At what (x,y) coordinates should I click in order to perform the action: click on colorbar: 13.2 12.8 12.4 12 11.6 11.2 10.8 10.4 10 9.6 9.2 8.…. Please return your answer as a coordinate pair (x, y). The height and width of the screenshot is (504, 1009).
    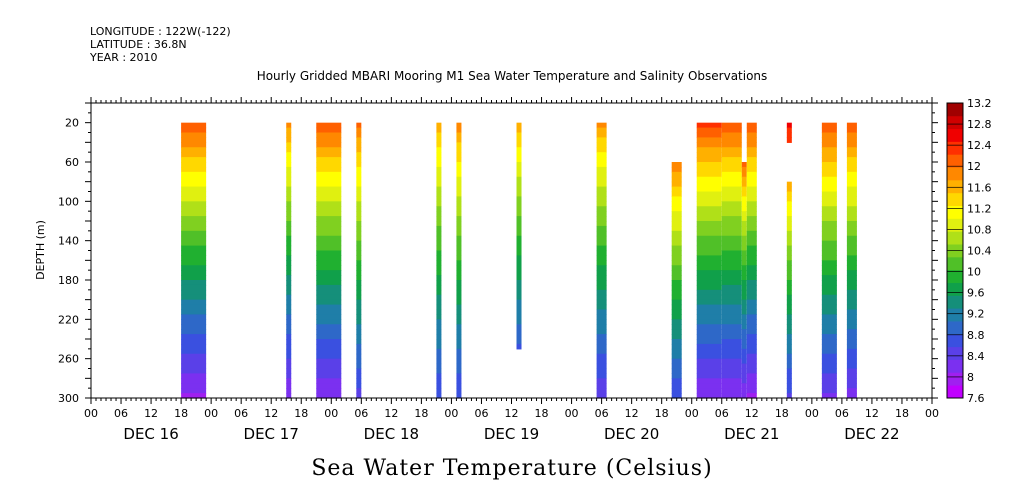
    Looking at the image, I should click on (969, 251).